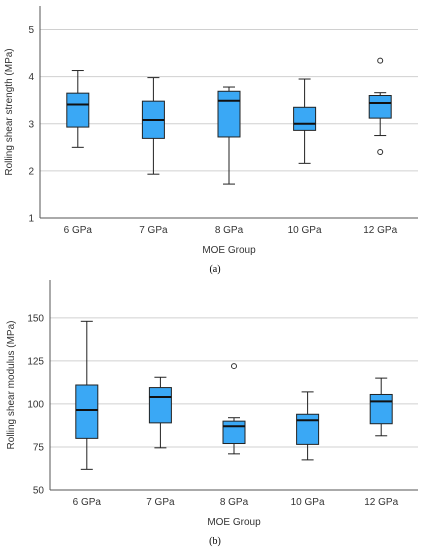 This screenshot has width=430, height=550. What do you see at coordinates (234, 522) in the screenshot?
I see `chart-b-x-axis-title: MOE Group` at bounding box center [234, 522].